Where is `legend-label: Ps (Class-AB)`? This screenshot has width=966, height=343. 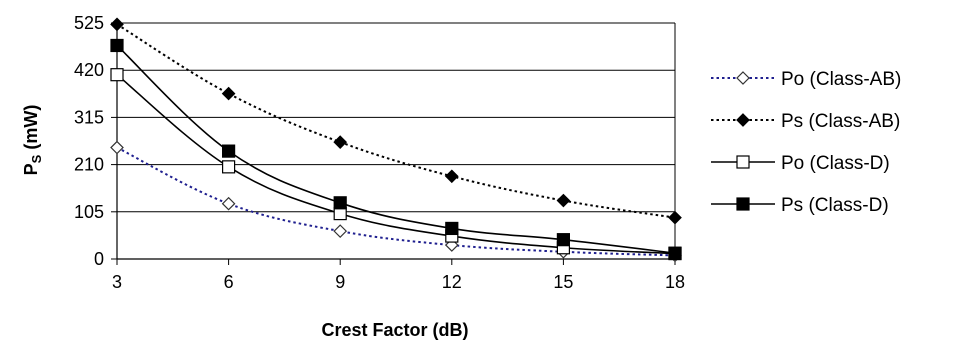
legend-label: Ps (Class-AB) is located at coordinates (840, 121).